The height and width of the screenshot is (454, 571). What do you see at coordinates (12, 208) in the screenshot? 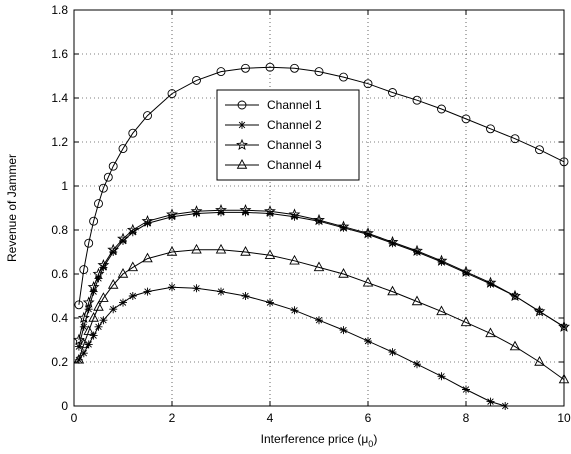
I see `y-axis-label: Revenue of Jammer` at bounding box center [12, 208].